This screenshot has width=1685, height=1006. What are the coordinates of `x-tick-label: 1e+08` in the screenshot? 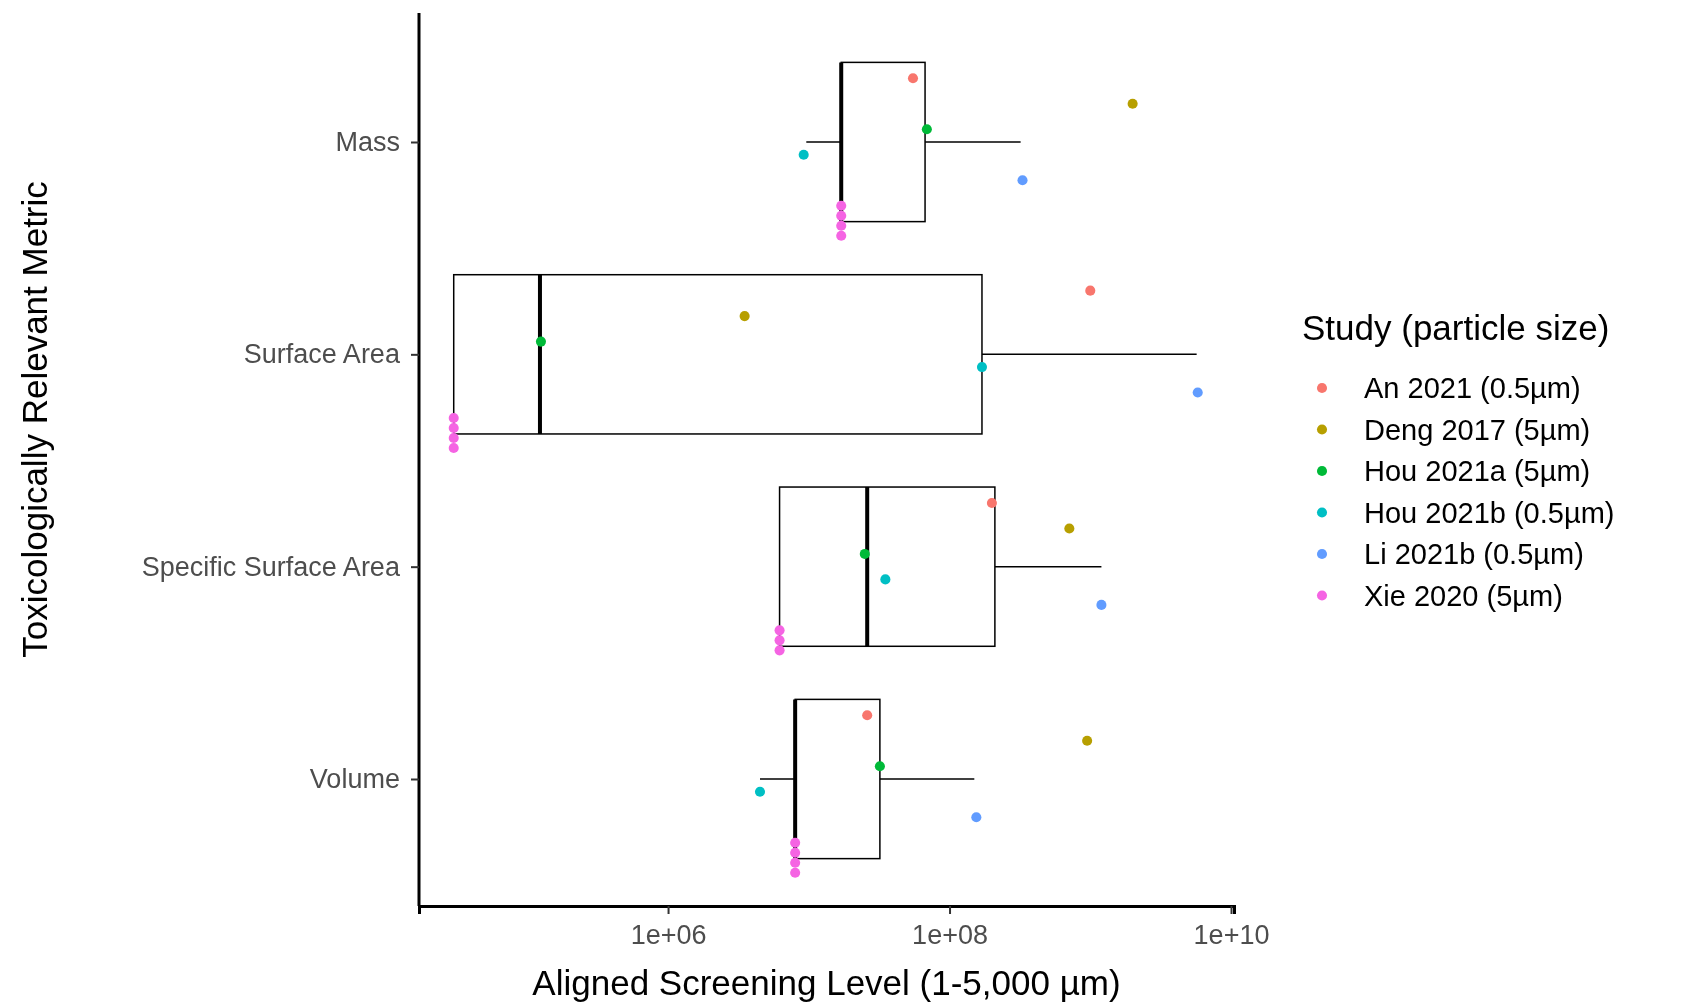 It's located at (950, 935).